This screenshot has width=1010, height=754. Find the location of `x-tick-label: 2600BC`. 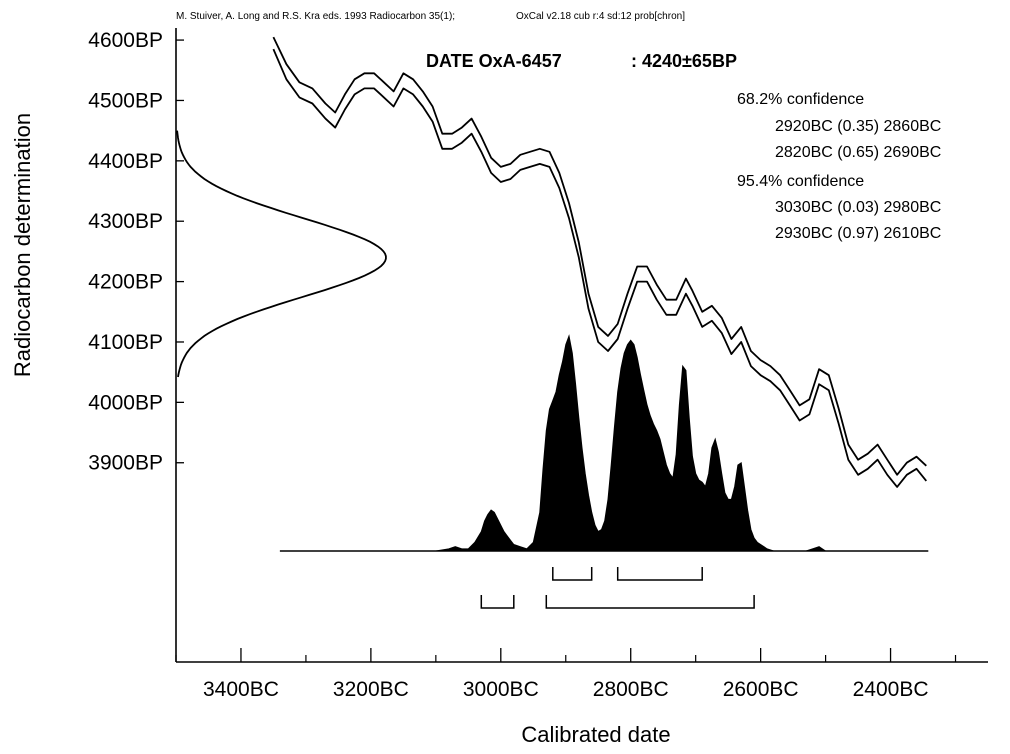

x-tick-label: 2600BC is located at coordinates (761, 689).